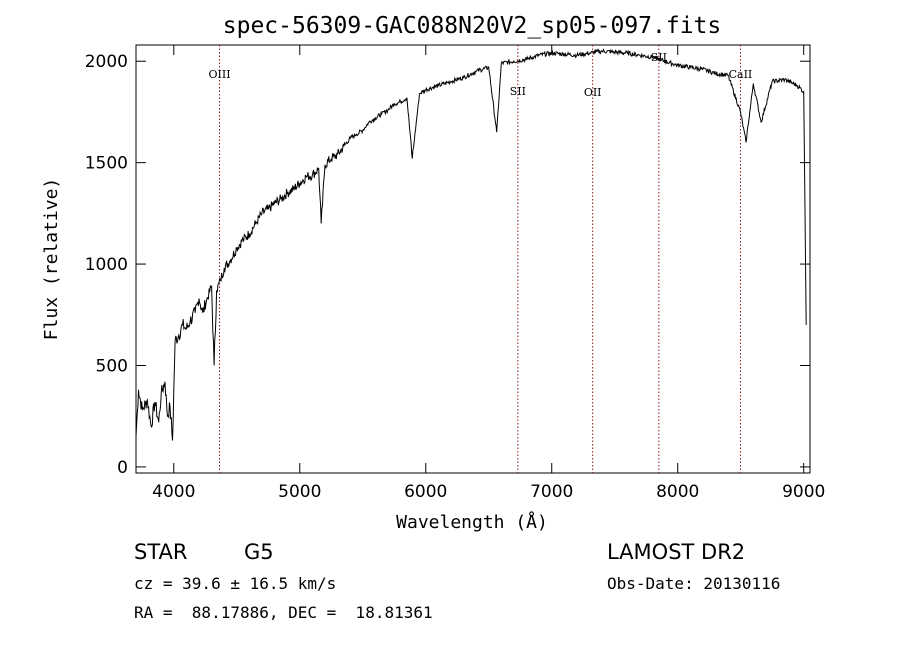 Image resolution: width=900 pixels, height=649 pixels. What do you see at coordinates (161, 552) in the screenshot?
I see `object-type: STAR` at bounding box center [161, 552].